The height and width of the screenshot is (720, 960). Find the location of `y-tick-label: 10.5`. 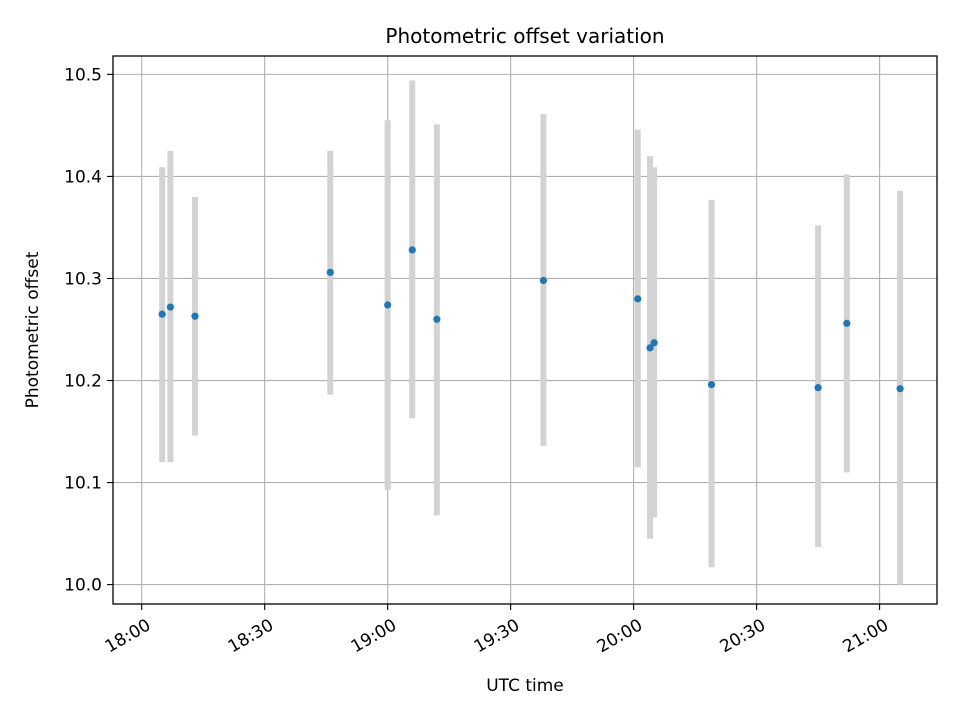

y-tick-label: 10.5 is located at coordinates (83, 75).